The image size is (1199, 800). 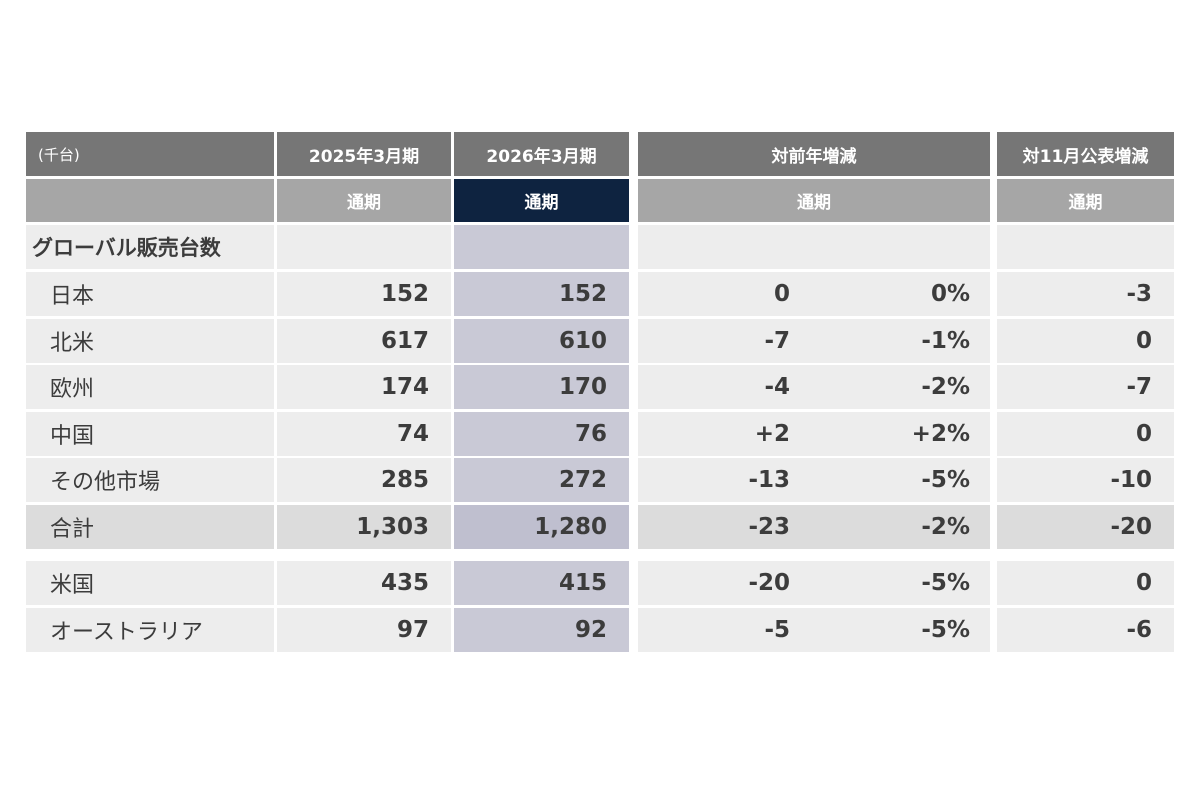 I want to click on section-cell-fy2025, so click(x=364, y=247).